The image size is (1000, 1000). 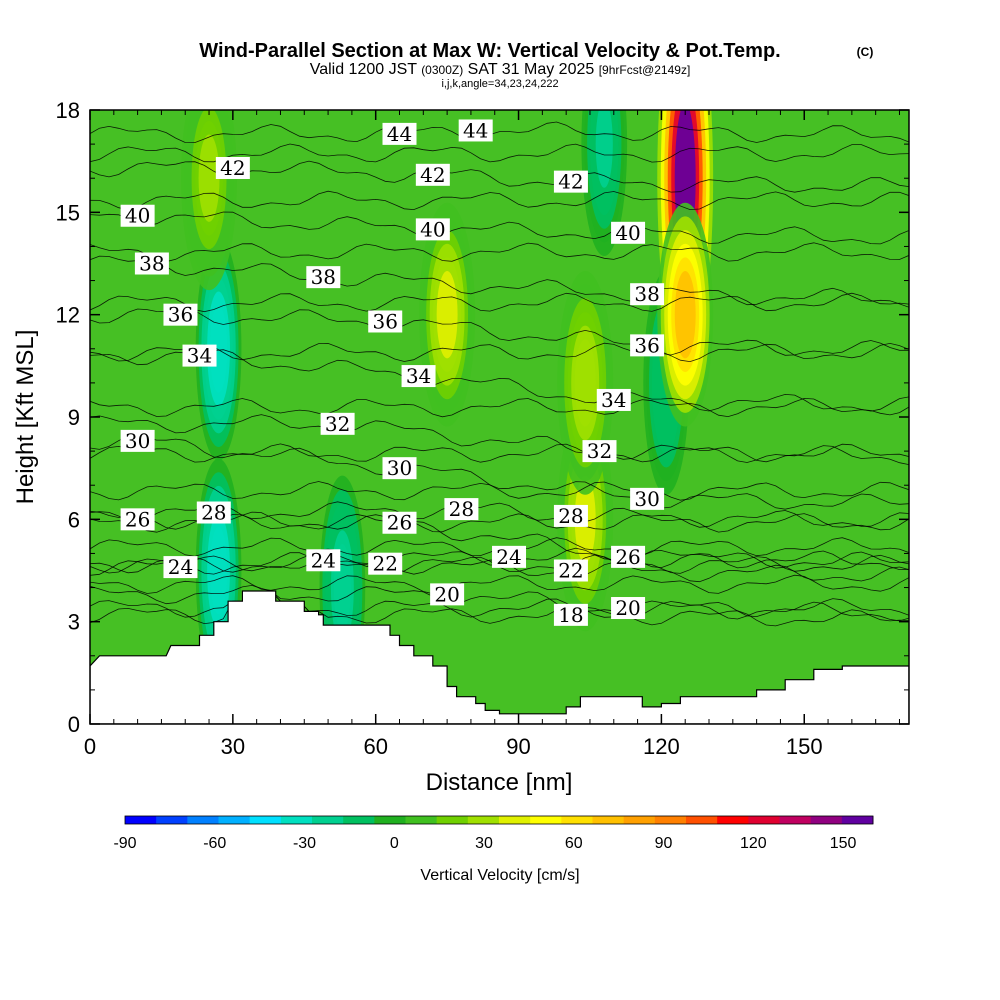 I want to click on y-axis-label: Height [Kft MSL], so click(x=25, y=417).